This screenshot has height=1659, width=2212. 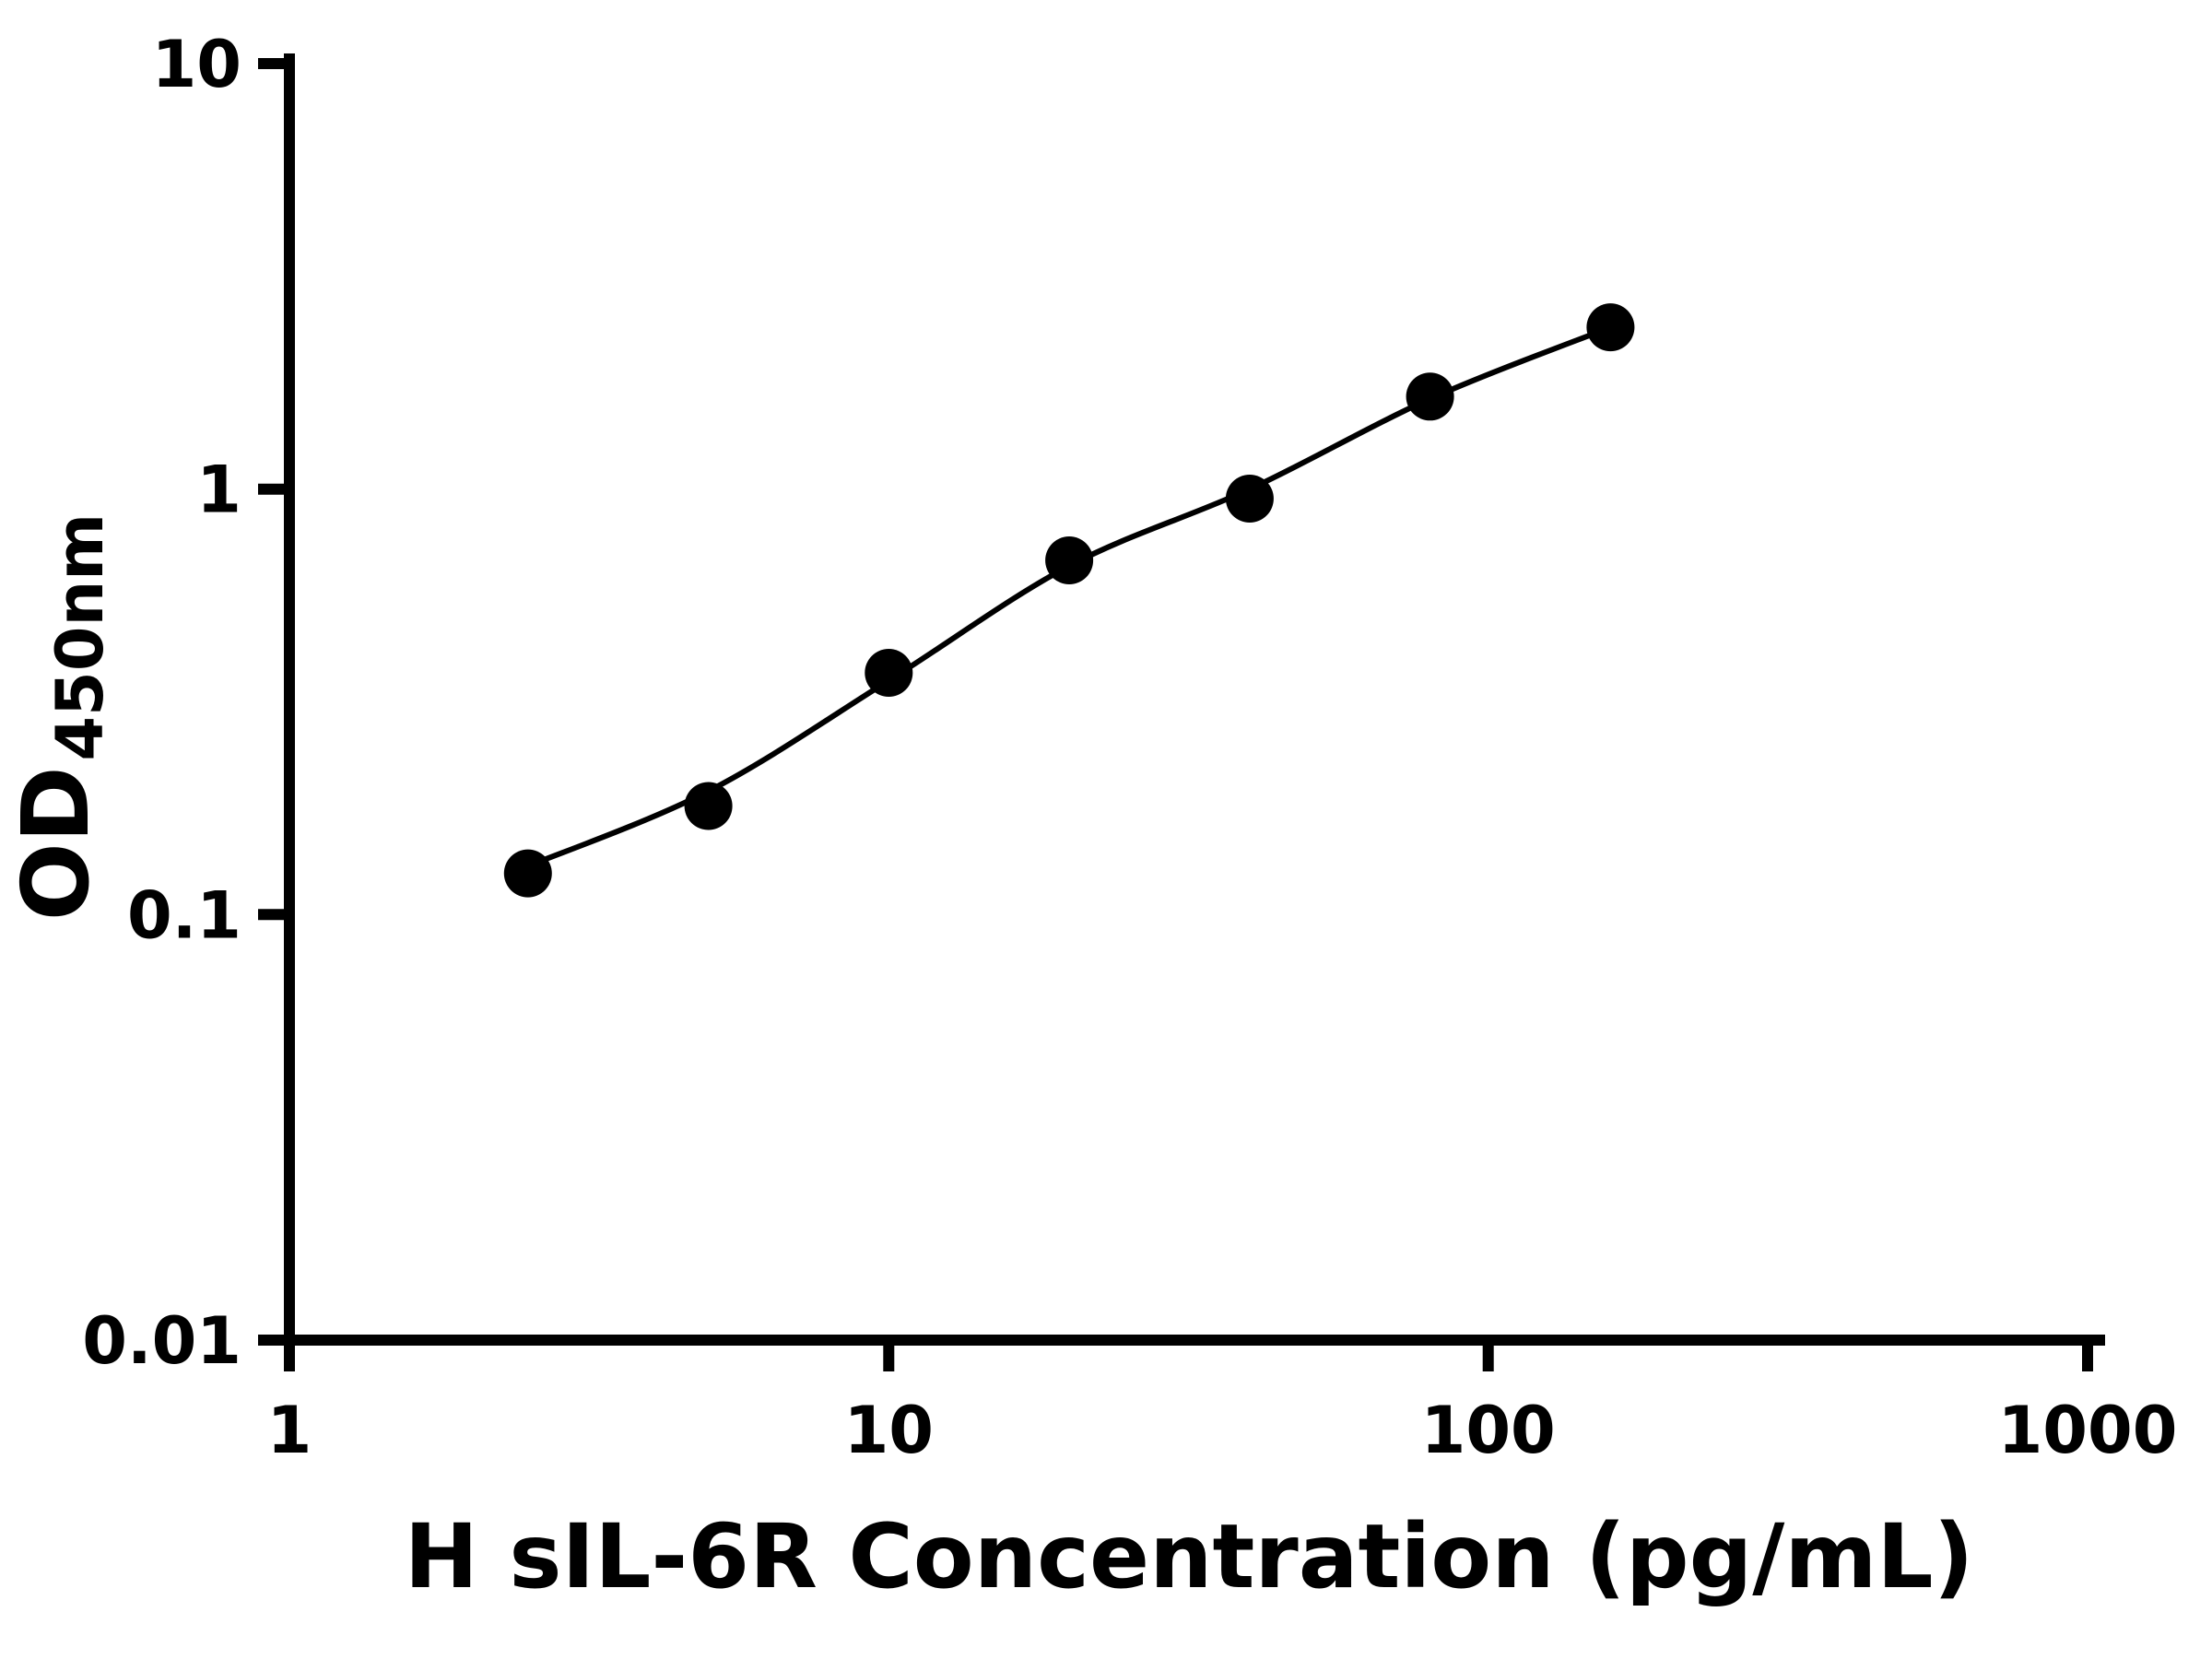 I want to click on x-tick-label: 1, so click(x=289, y=1430).